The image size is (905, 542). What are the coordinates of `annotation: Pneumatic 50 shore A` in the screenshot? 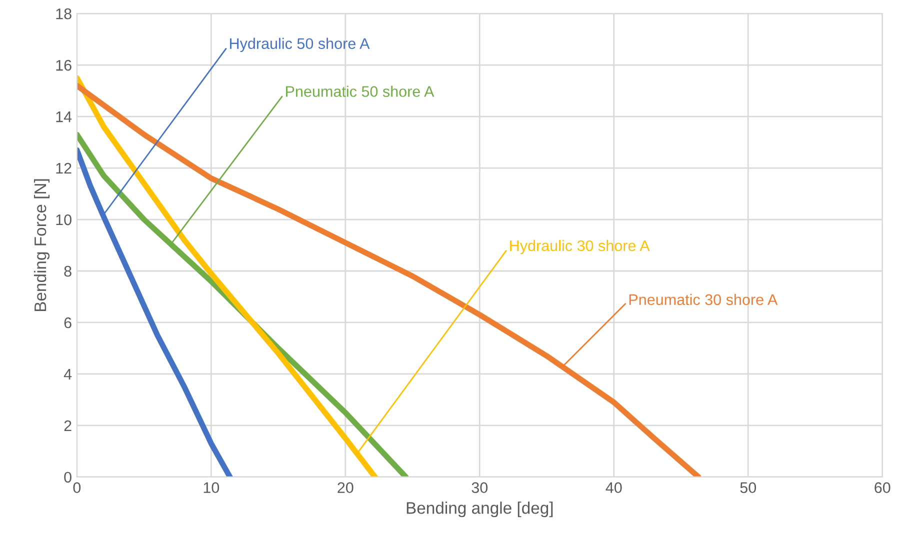 It's located at (360, 91).